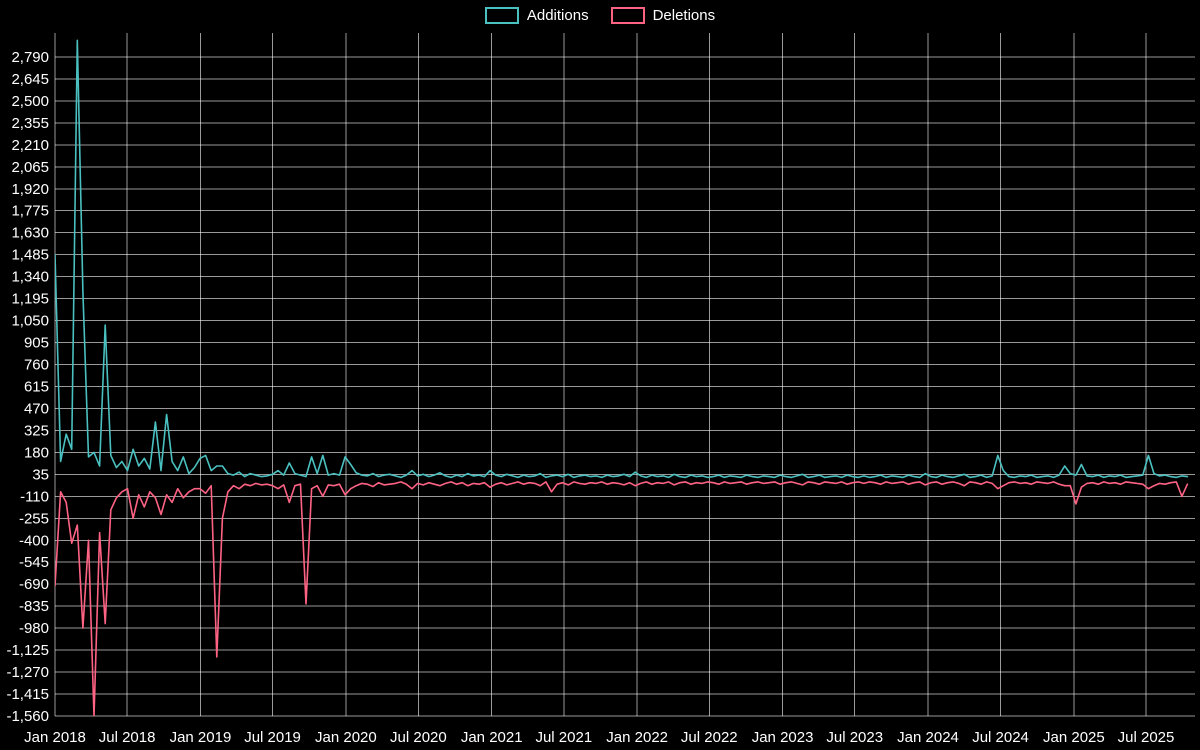 Image resolution: width=1200 pixels, height=750 pixels. Describe the element at coordinates (34, 628) in the screenshot. I see `svg-text: -980` at that location.